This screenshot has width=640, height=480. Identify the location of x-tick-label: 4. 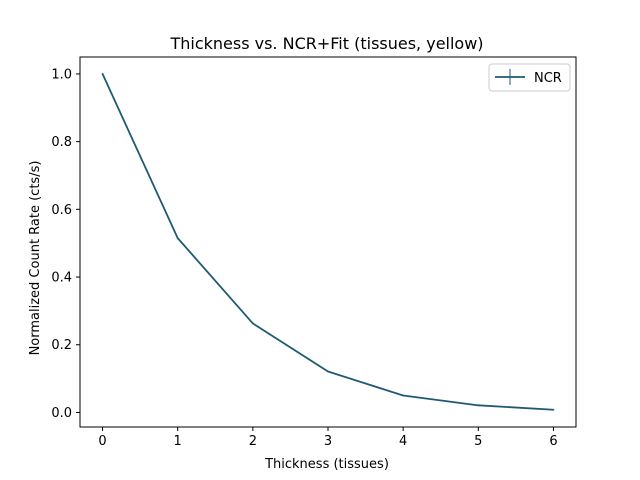
(403, 441).